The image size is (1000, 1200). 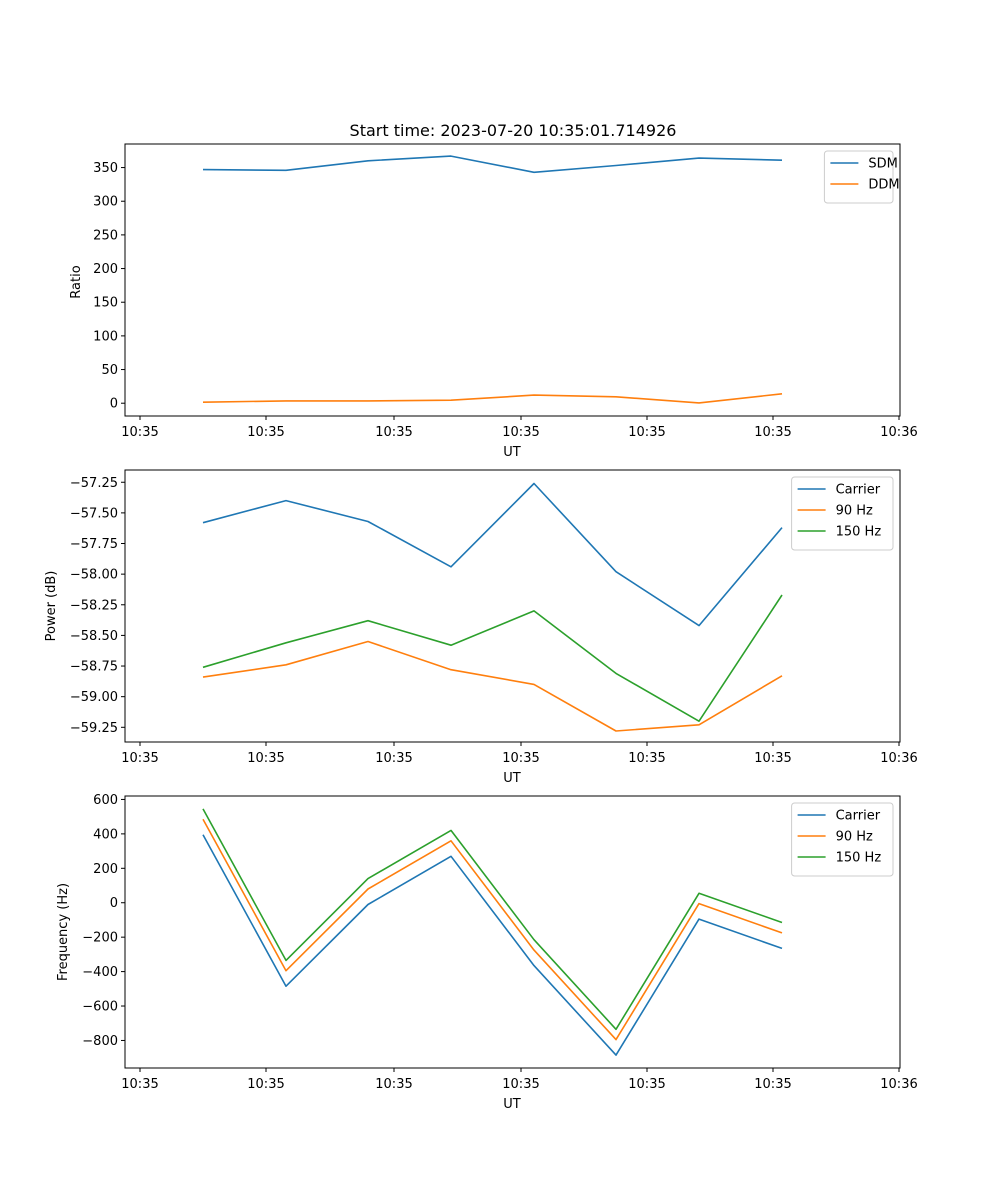 I want to click on frequency-y-axis-label: Frequency (Hz), so click(x=63, y=932).